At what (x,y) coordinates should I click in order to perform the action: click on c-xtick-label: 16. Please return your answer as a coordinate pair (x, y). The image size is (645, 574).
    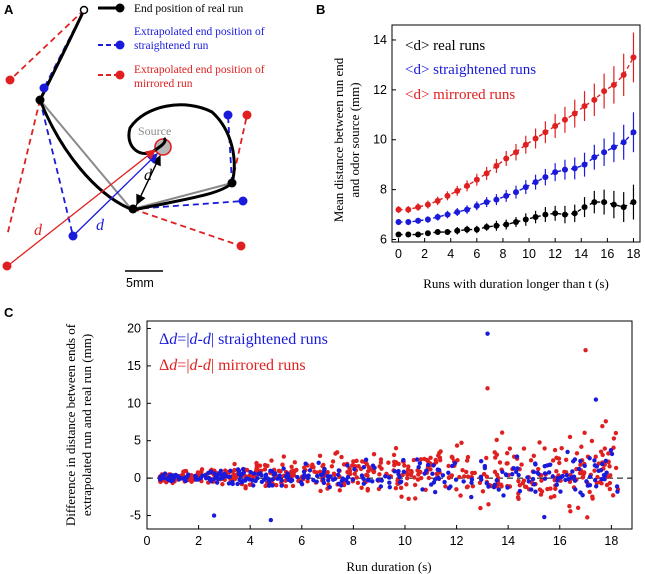
    Looking at the image, I should click on (560, 541).